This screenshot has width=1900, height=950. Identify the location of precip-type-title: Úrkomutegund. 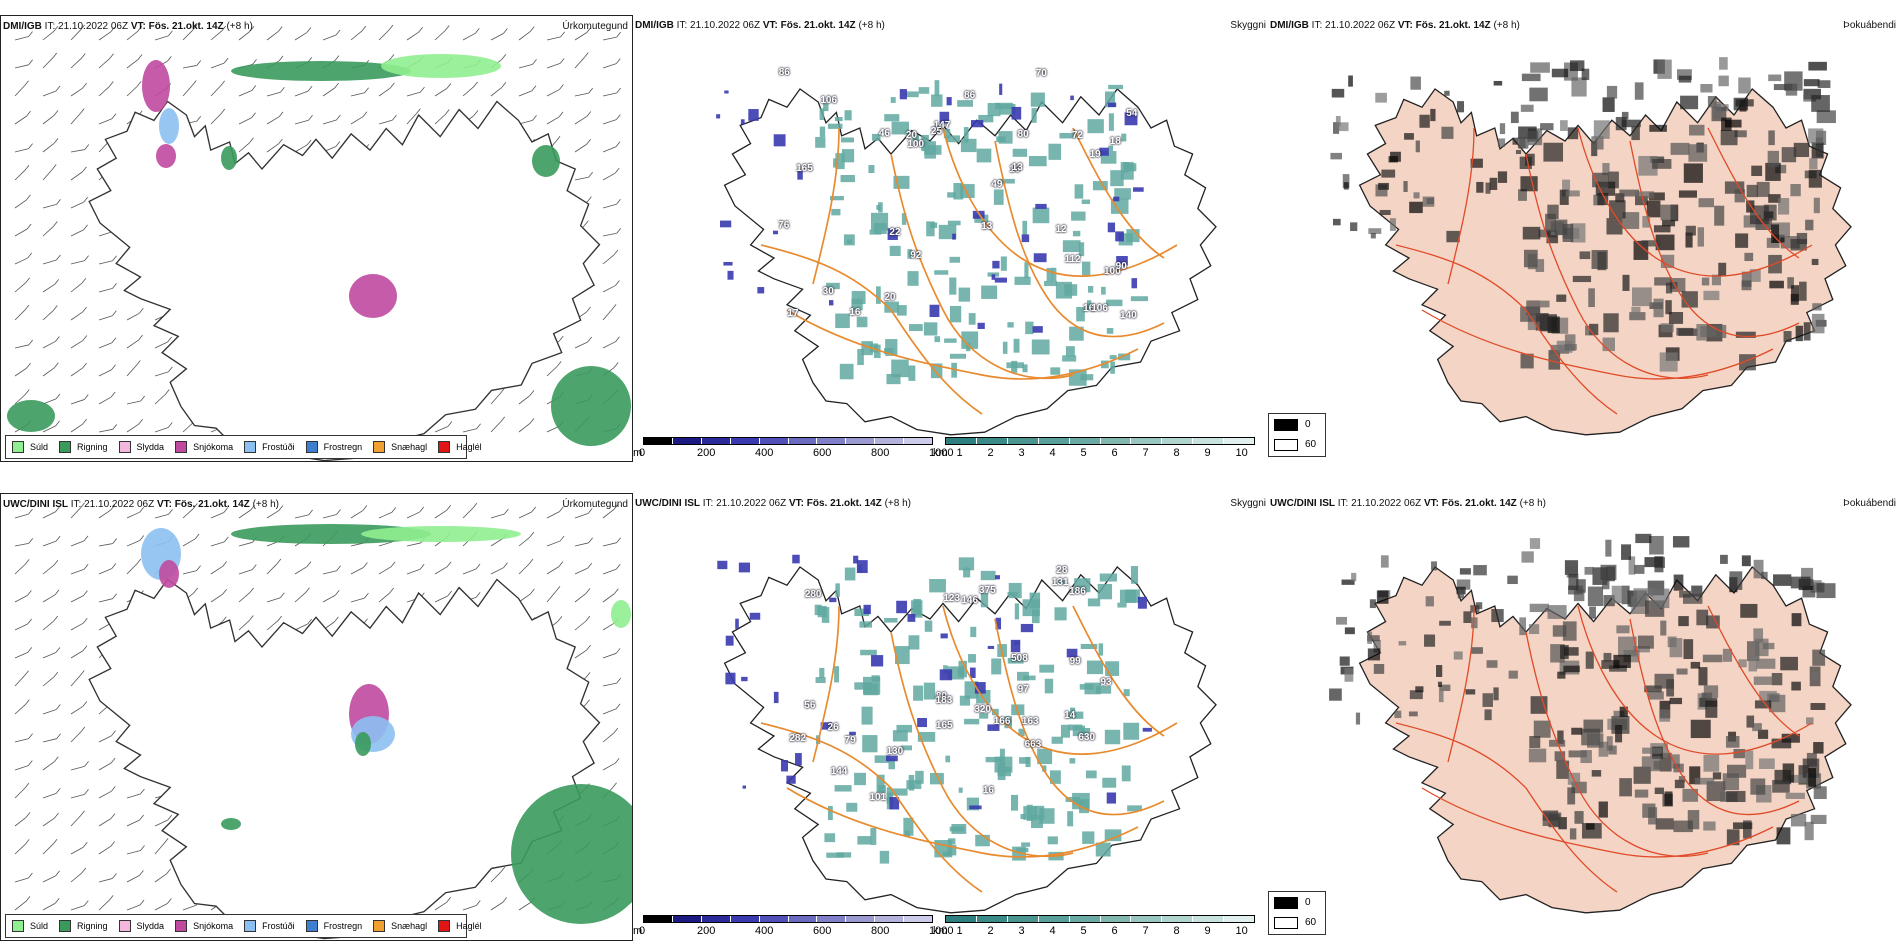
(595, 504).